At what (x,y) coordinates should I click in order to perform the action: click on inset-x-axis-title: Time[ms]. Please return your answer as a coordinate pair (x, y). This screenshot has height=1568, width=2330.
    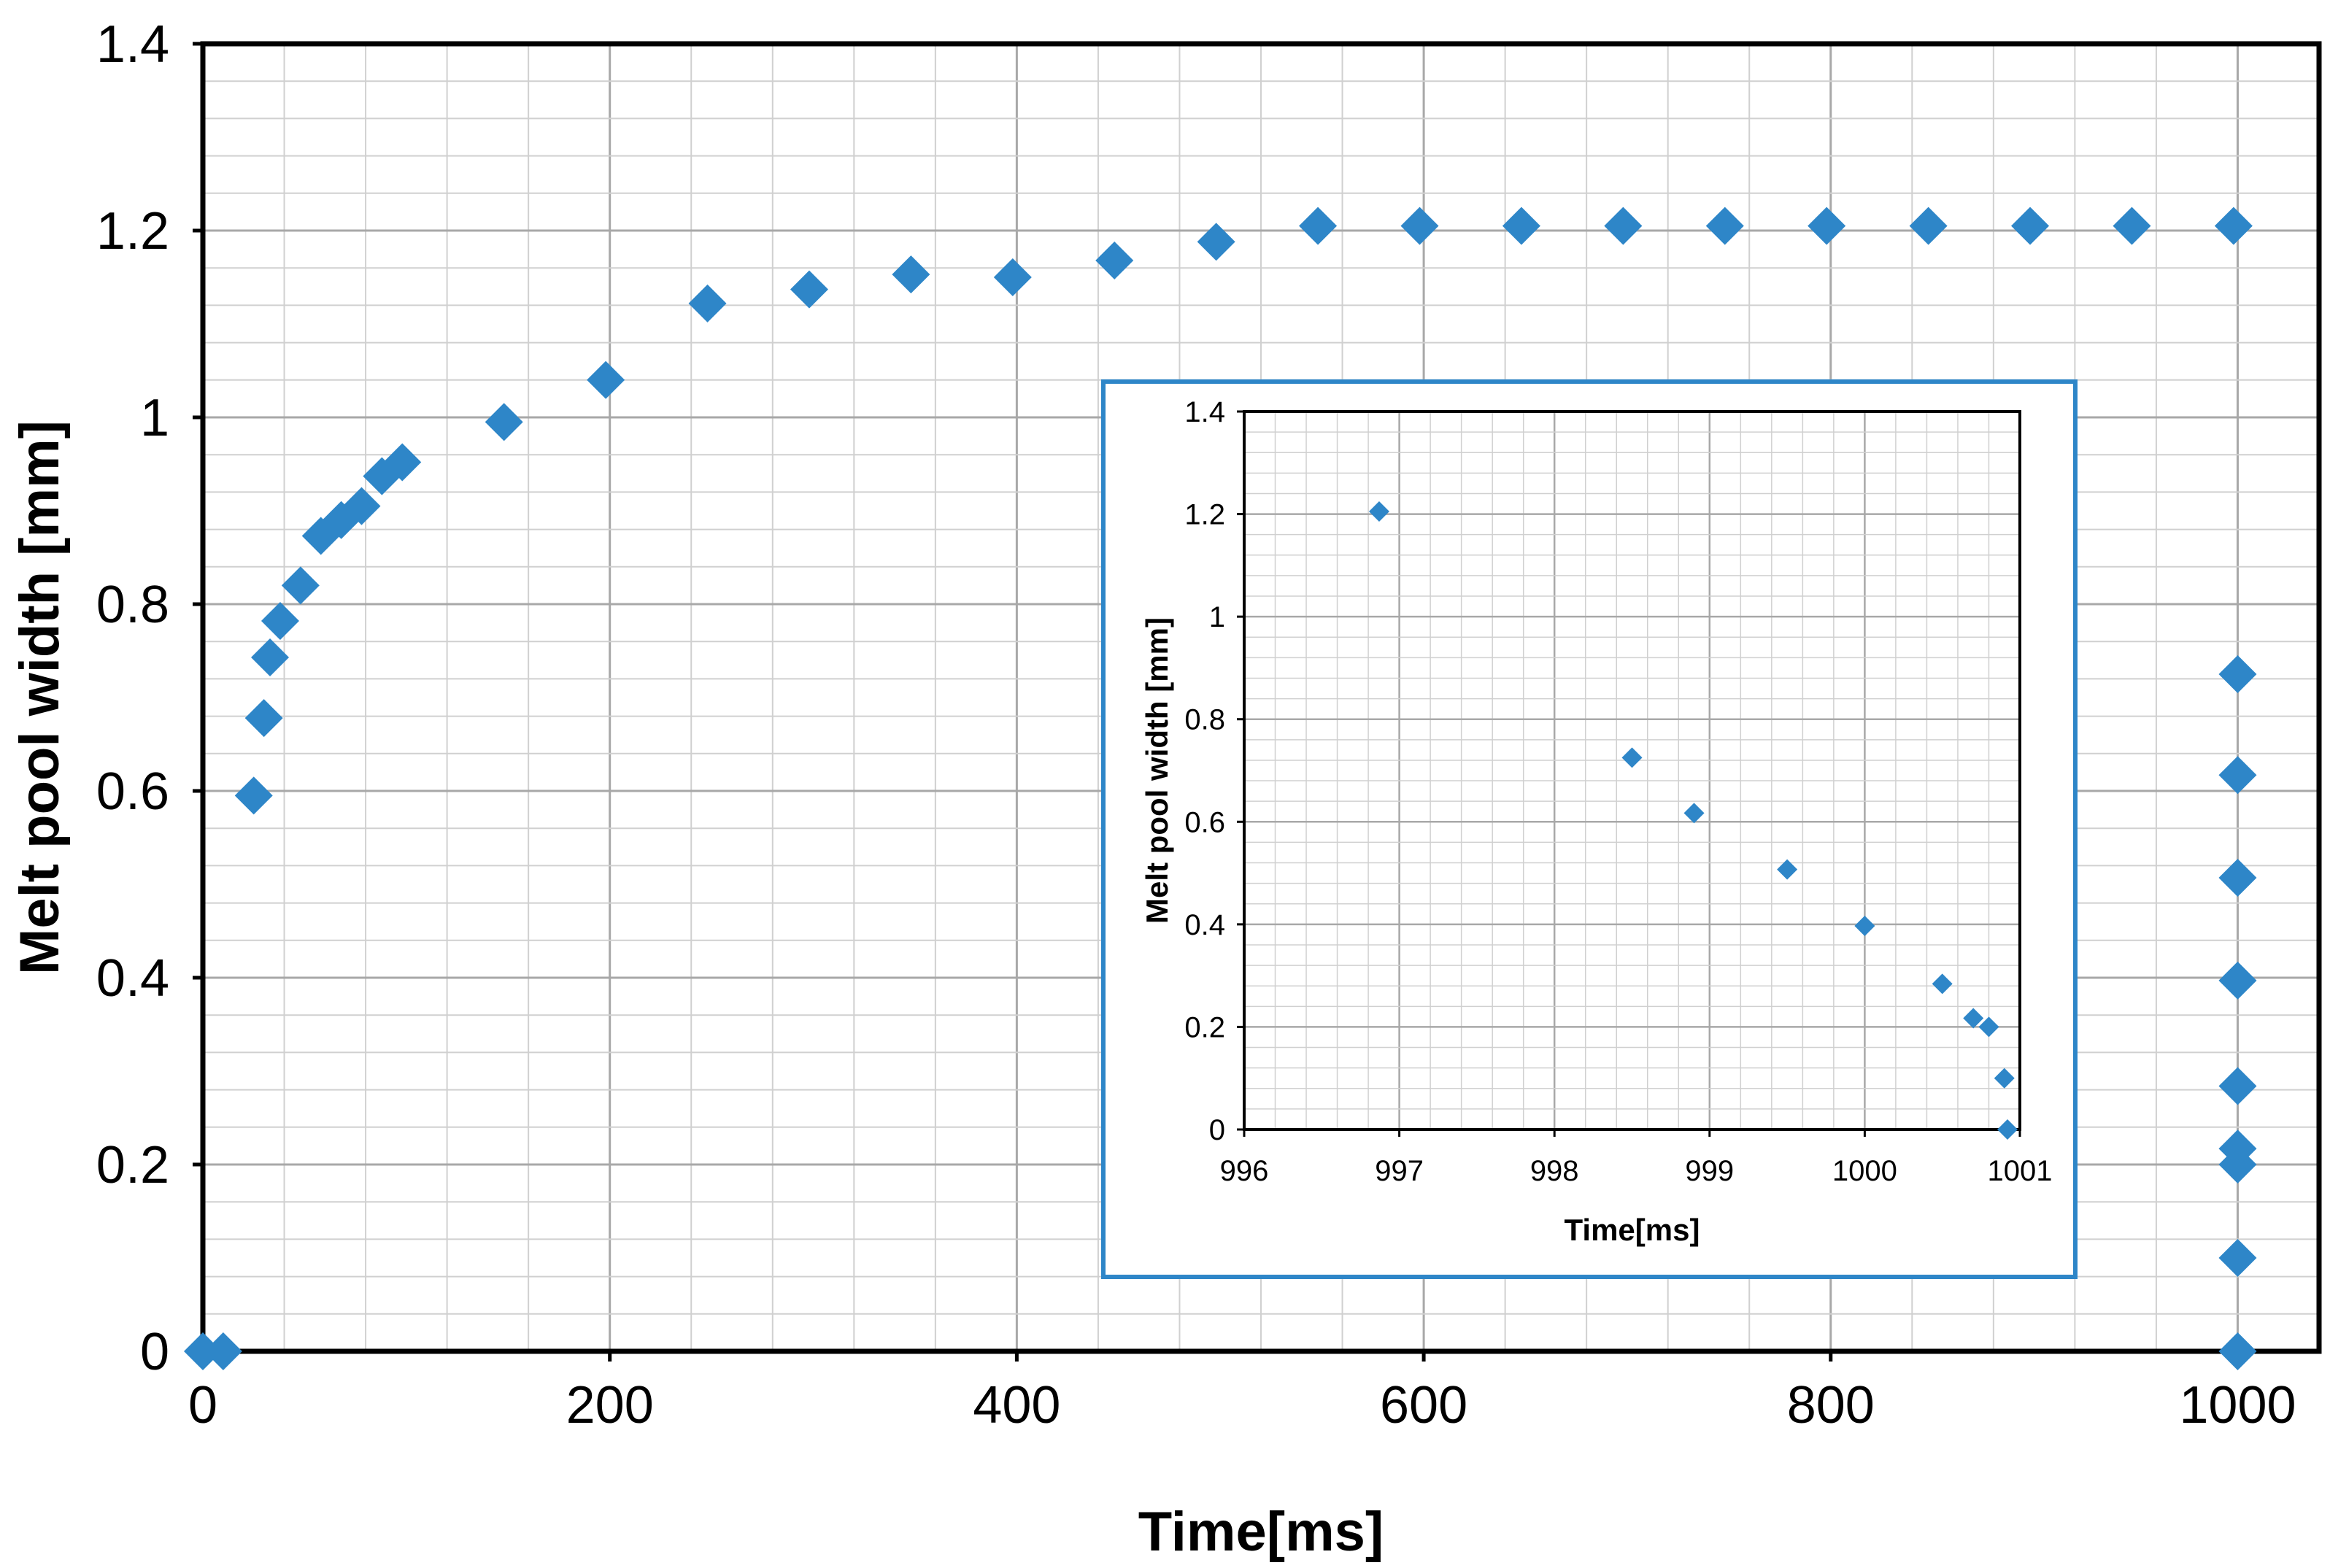
    Looking at the image, I should click on (1632, 1230).